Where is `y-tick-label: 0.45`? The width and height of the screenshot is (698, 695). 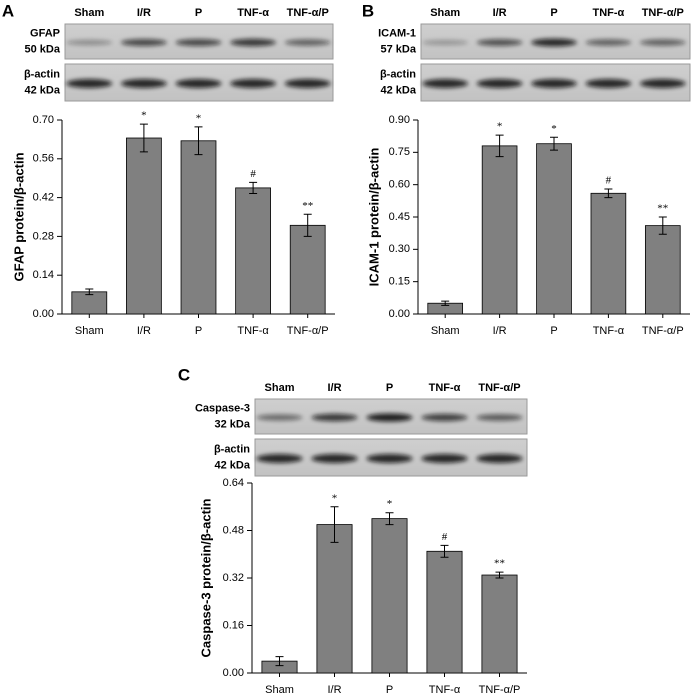
y-tick-label: 0.45 is located at coordinates (399, 217).